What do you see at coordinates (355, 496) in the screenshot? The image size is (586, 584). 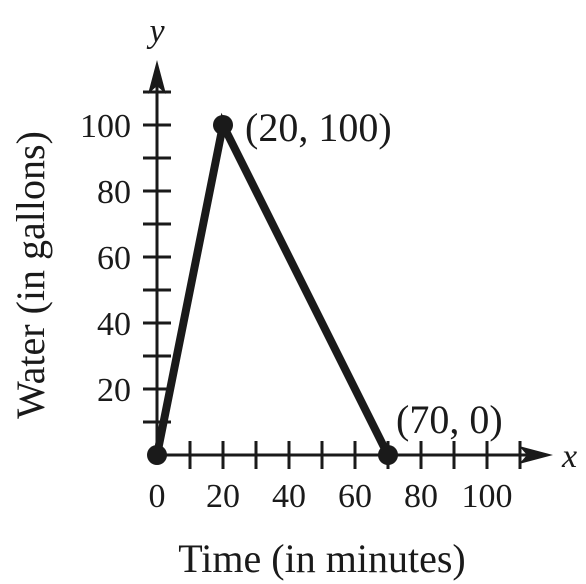 I see `x-tick-label: 60` at bounding box center [355, 496].